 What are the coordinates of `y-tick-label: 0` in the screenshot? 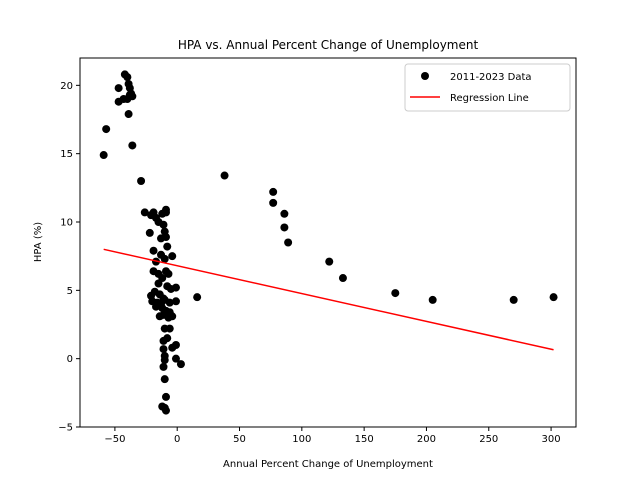 It's located at (70, 359).